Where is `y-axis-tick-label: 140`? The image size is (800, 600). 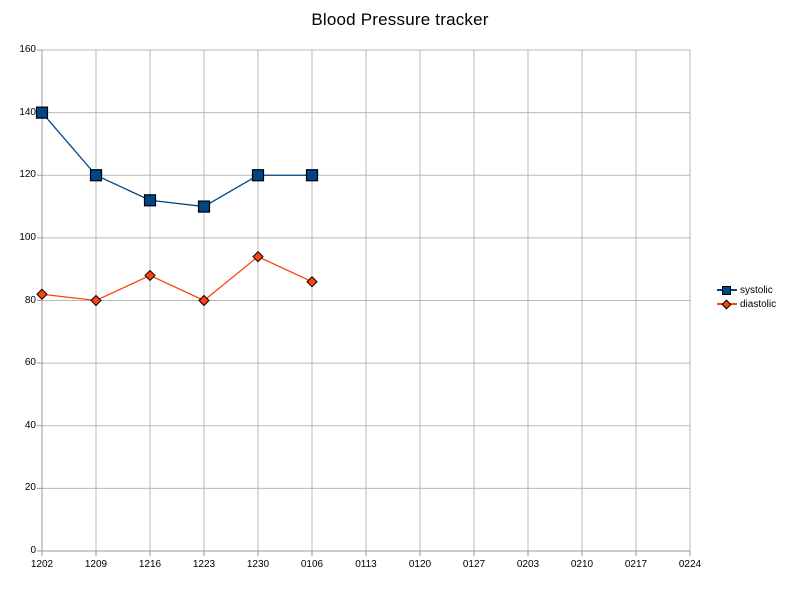
y-axis-tick-label: 140 is located at coordinates (27, 112).